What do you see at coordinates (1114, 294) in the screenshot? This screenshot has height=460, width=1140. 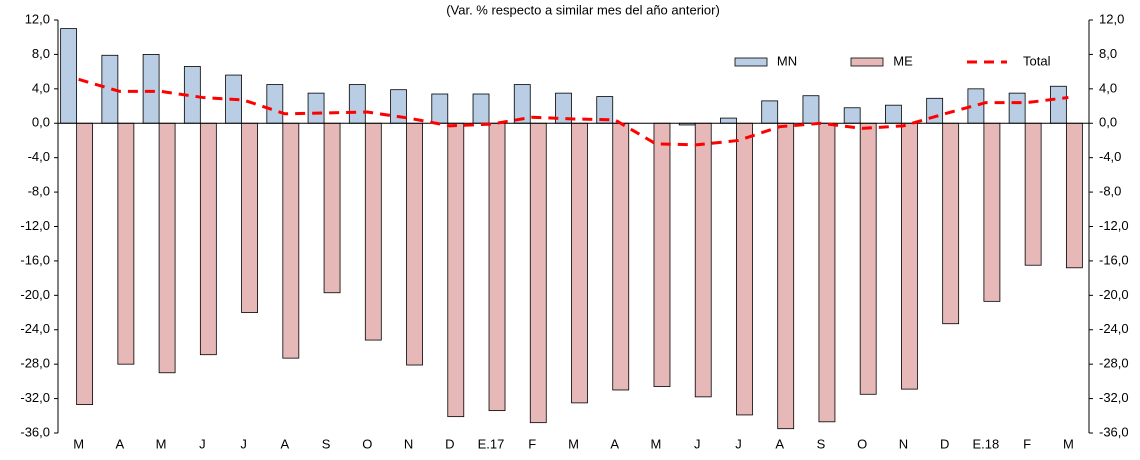 I see `y2-tick-label: -20,0` at bounding box center [1114, 294].